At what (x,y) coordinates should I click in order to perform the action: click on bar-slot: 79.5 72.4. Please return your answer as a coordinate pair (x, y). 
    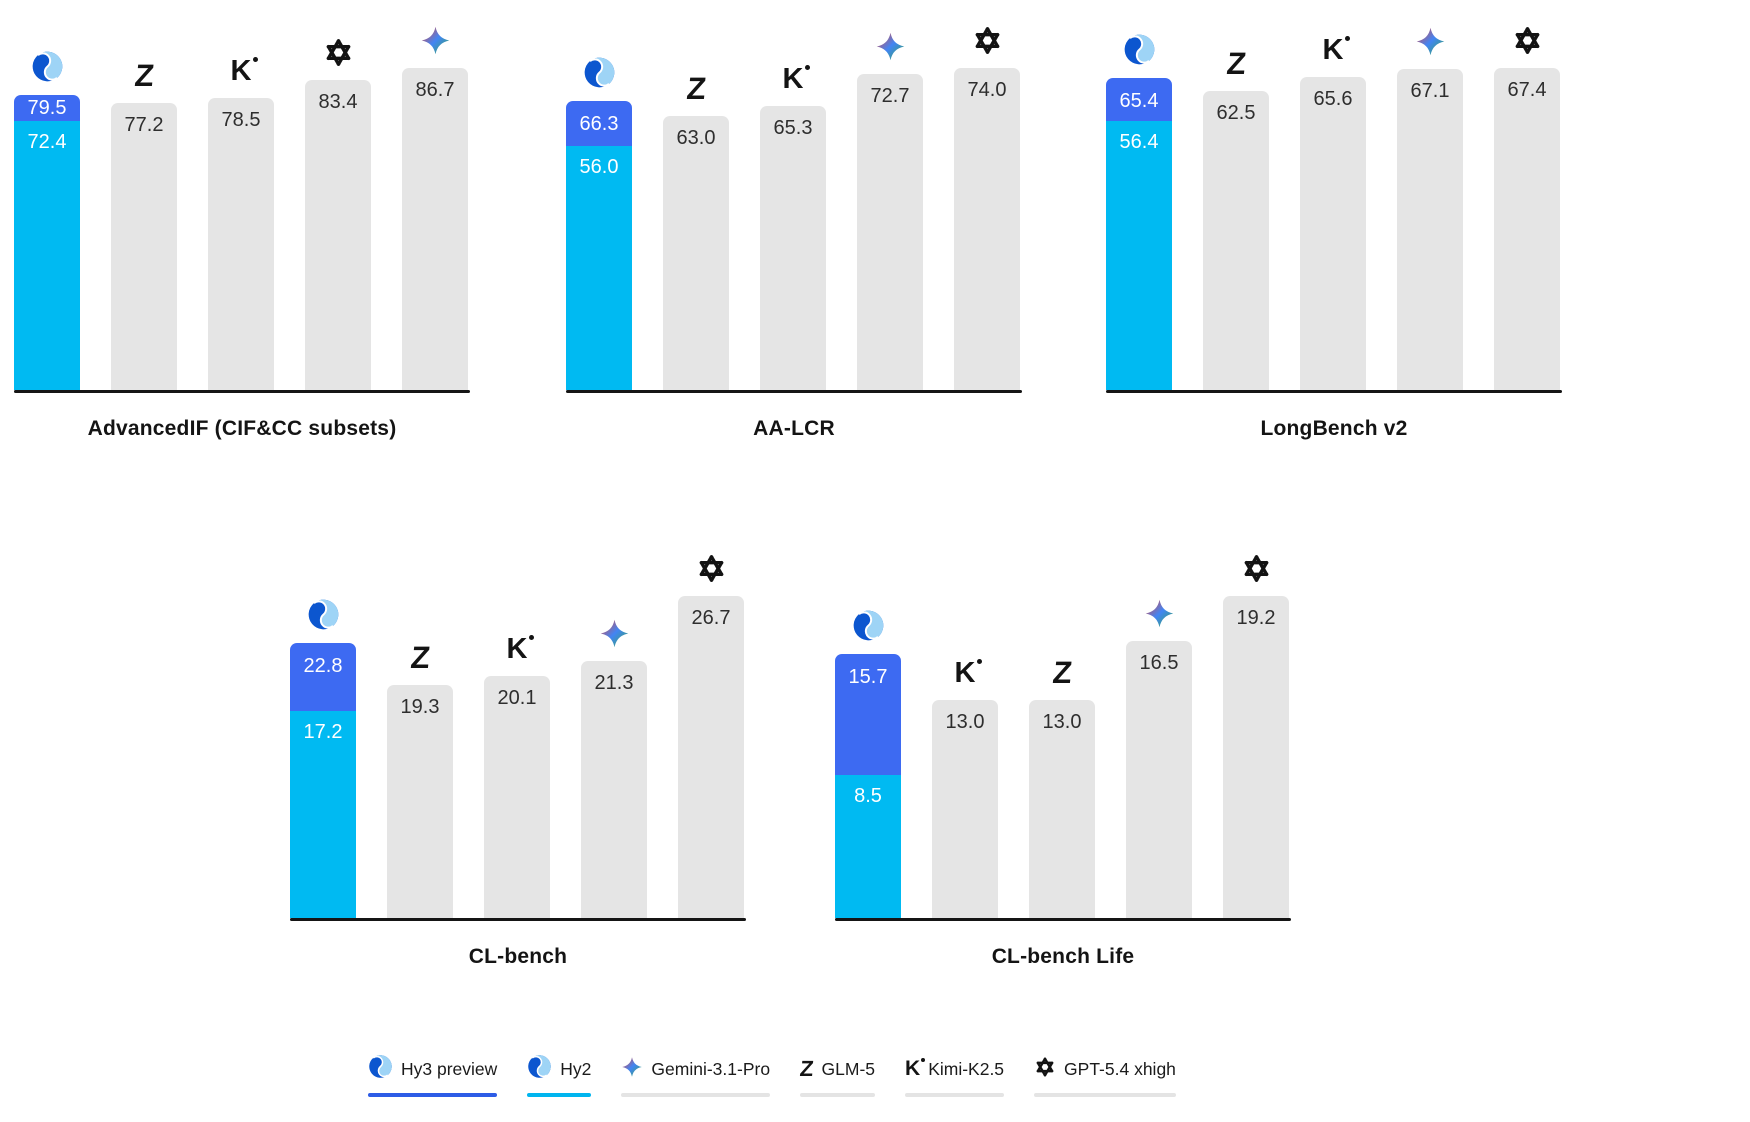
    Looking at the image, I should click on (47, 218).